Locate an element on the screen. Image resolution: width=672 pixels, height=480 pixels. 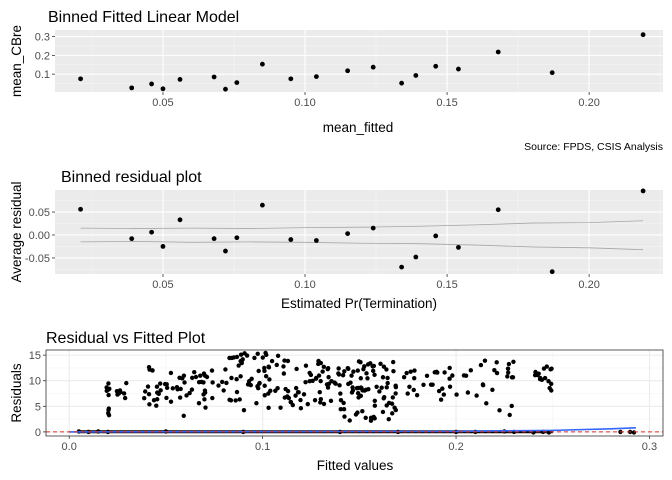
grid-lines is located at coordinates (359, 61).